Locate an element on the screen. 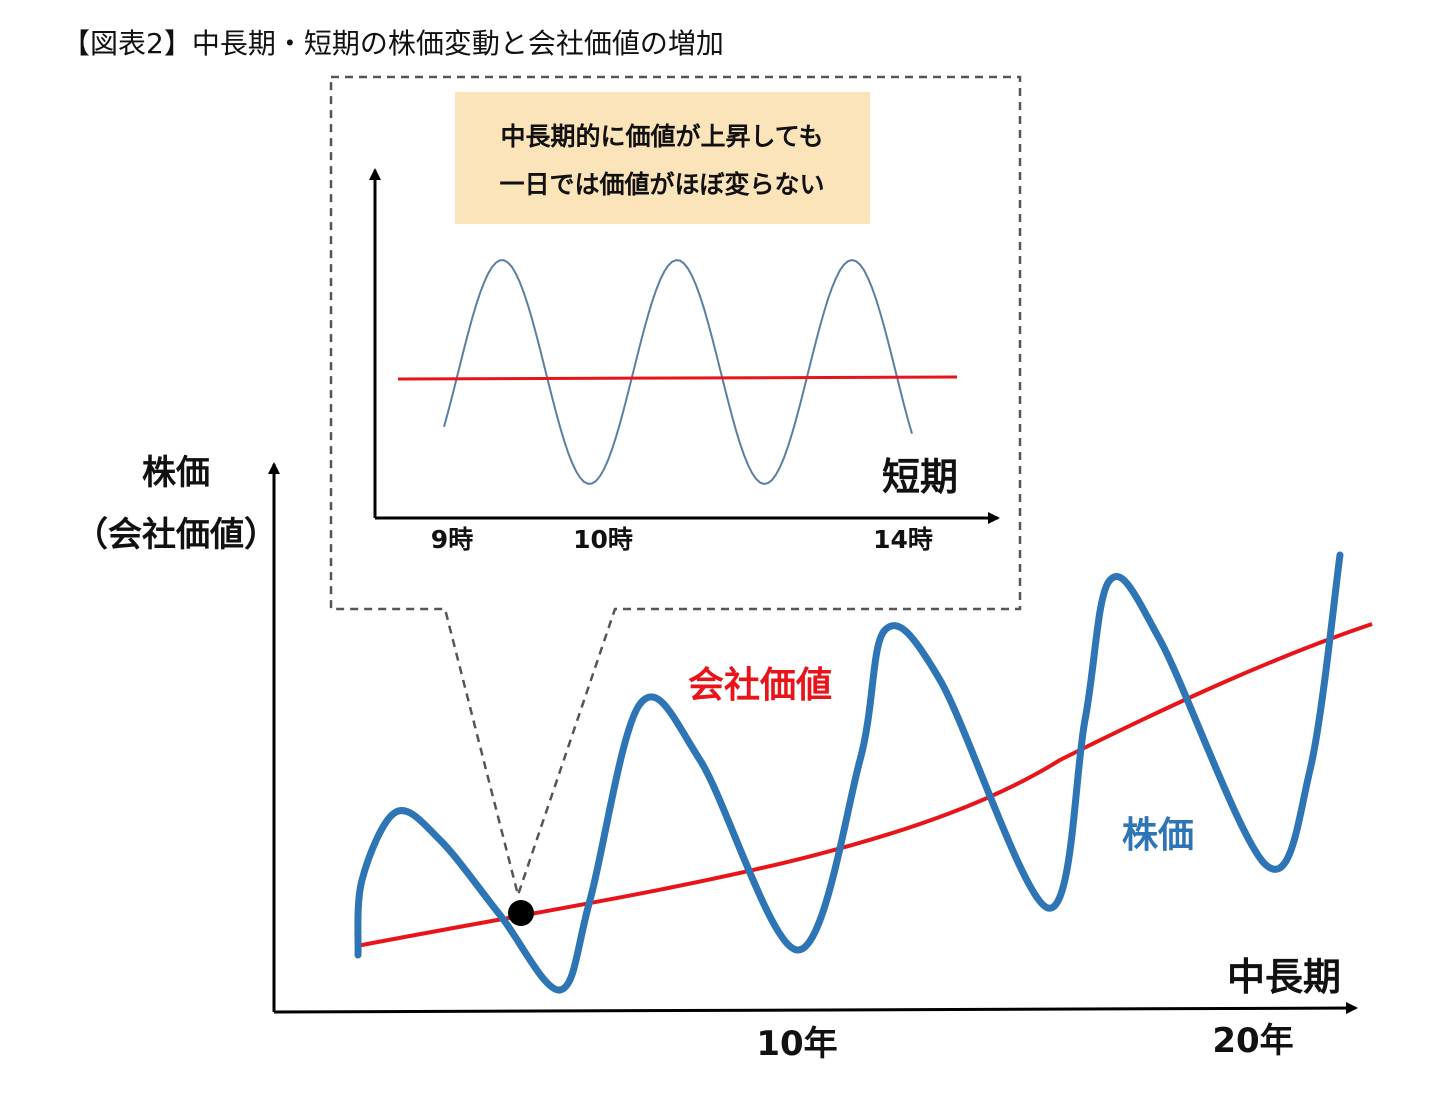  focus-point-dot is located at coordinates (521, 913).